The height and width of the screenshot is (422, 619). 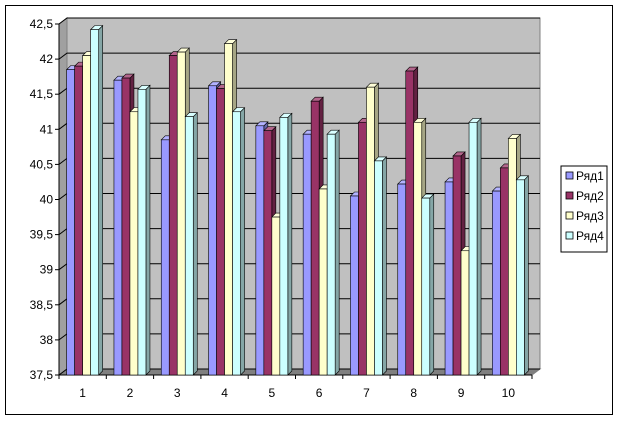 I want to click on bar-Ряд4-3, so click(x=189, y=246).